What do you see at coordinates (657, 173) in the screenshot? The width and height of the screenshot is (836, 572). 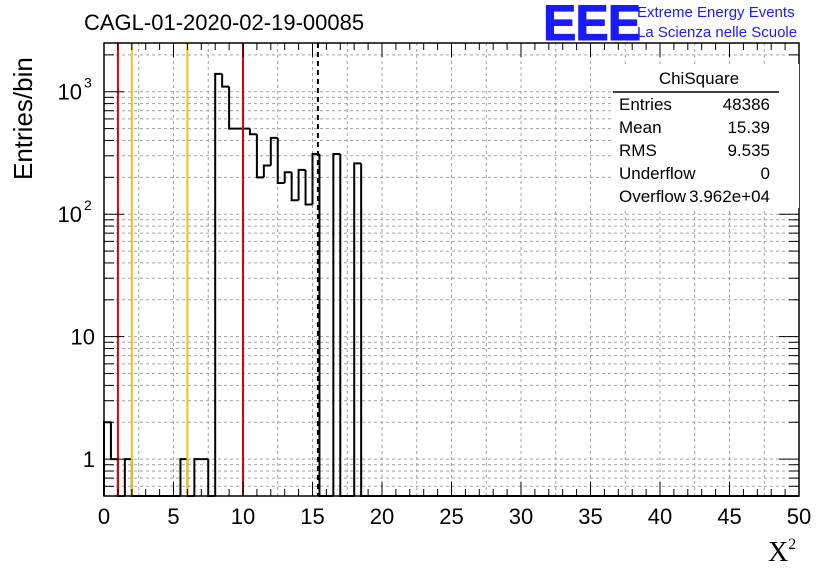 I see `stats-label: Underflow` at bounding box center [657, 173].